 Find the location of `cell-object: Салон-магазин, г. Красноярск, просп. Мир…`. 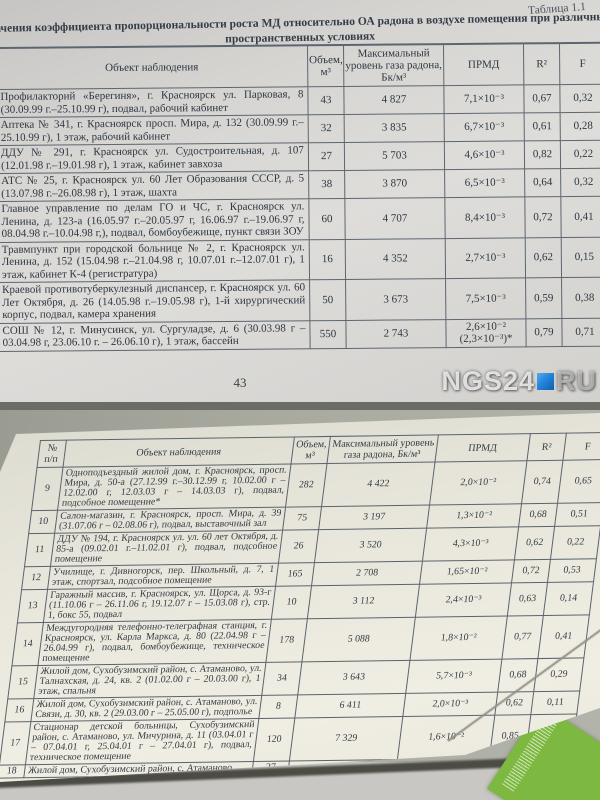

cell-object: Салон-магазин, г. Красноярск, просп. Мир… is located at coordinates (170, 520).